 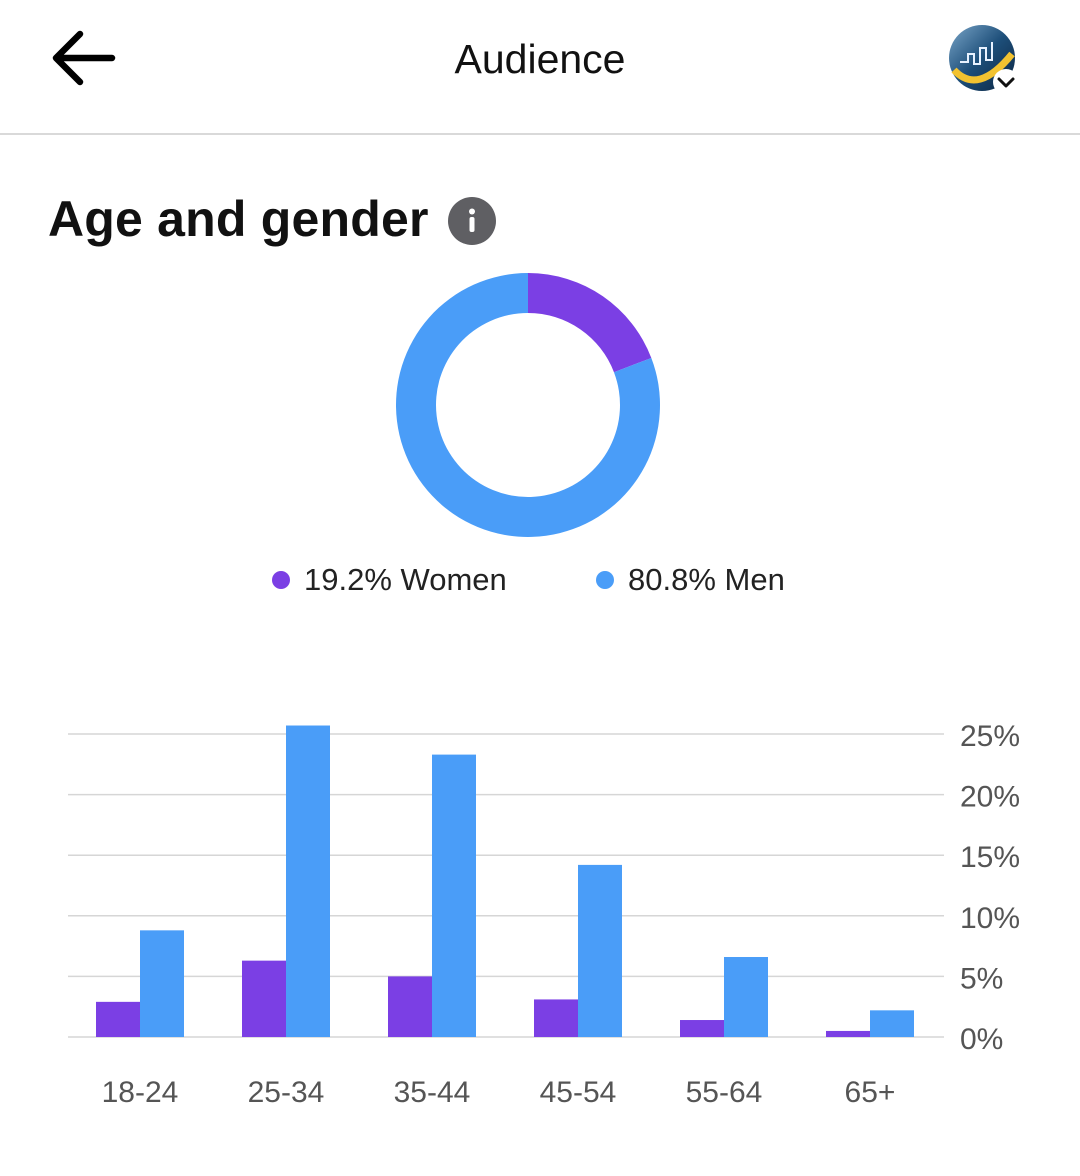 What do you see at coordinates (281, 580) in the screenshot?
I see `legend-dot-women` at bounding box center [281, 580].